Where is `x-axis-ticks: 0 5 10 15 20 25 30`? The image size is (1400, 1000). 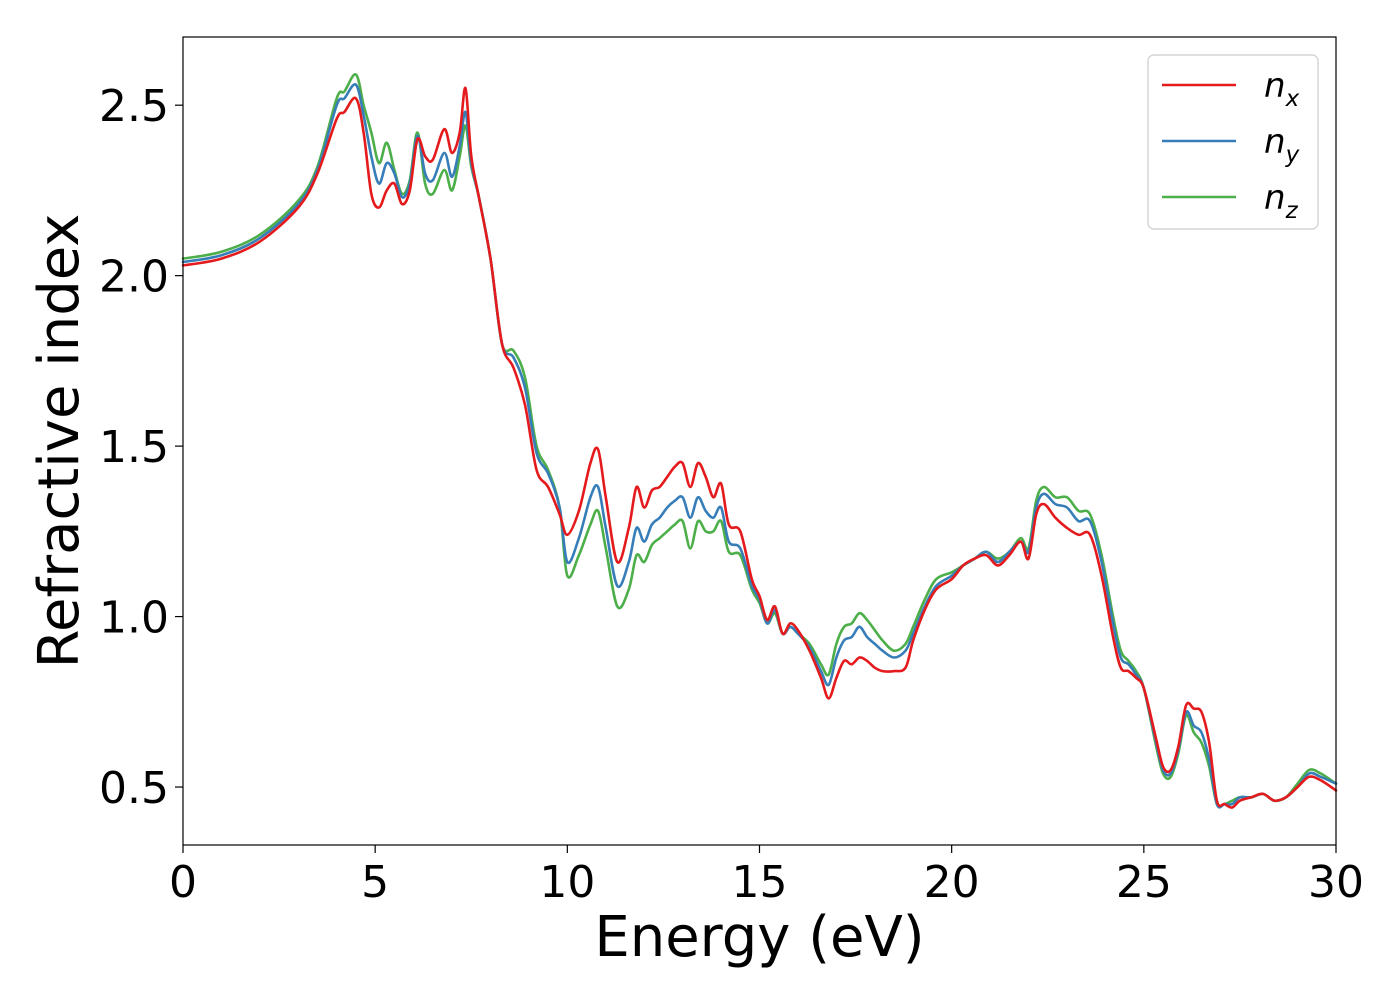
x-axis-ticks: 0 5 10 15 20 25 30 is located at coordinates (766, 876).